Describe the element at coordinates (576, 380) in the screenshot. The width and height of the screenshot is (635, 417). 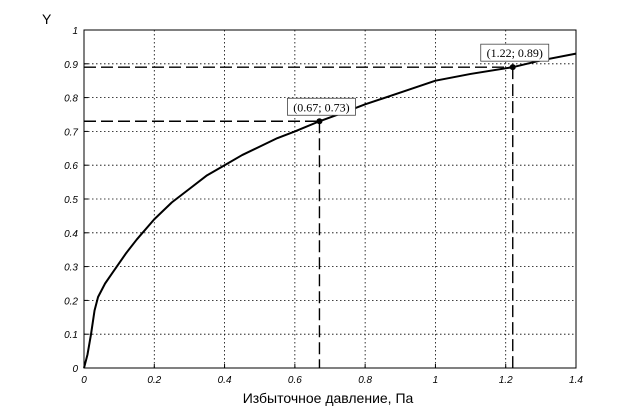
I see `x-tick-label: 1.4` at that location.